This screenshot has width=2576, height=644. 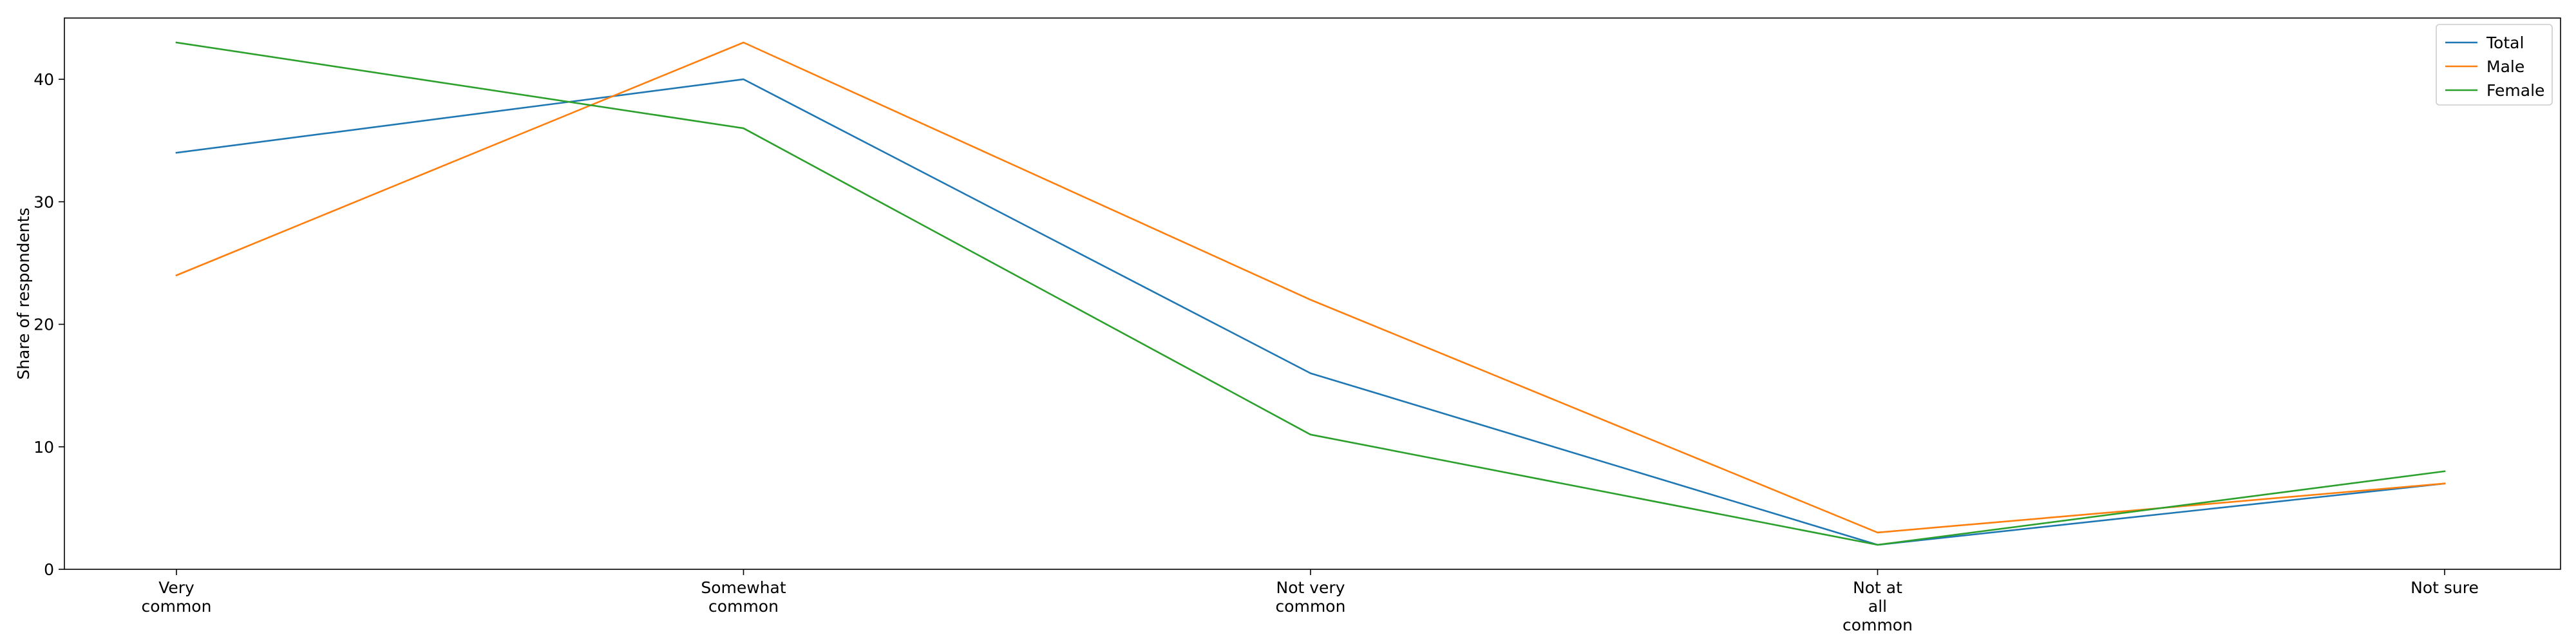 I want to click on y-axis: 0 10 20 30 40, so click(x=48, y=325).